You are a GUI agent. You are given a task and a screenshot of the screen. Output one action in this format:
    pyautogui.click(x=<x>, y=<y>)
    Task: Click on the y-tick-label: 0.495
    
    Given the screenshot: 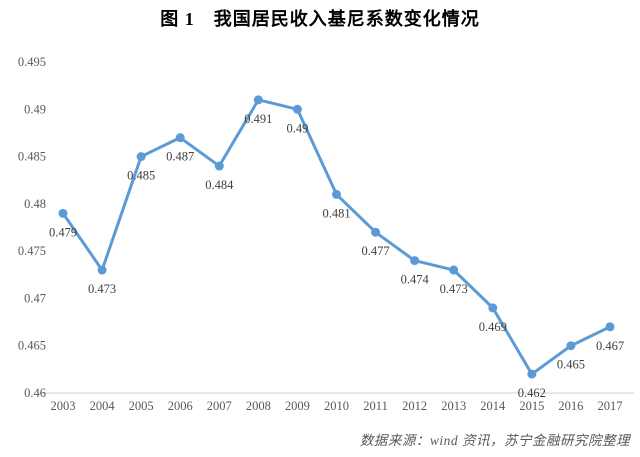 What is the action you would take?
    pyautogui.click(x=32, y=62)
    